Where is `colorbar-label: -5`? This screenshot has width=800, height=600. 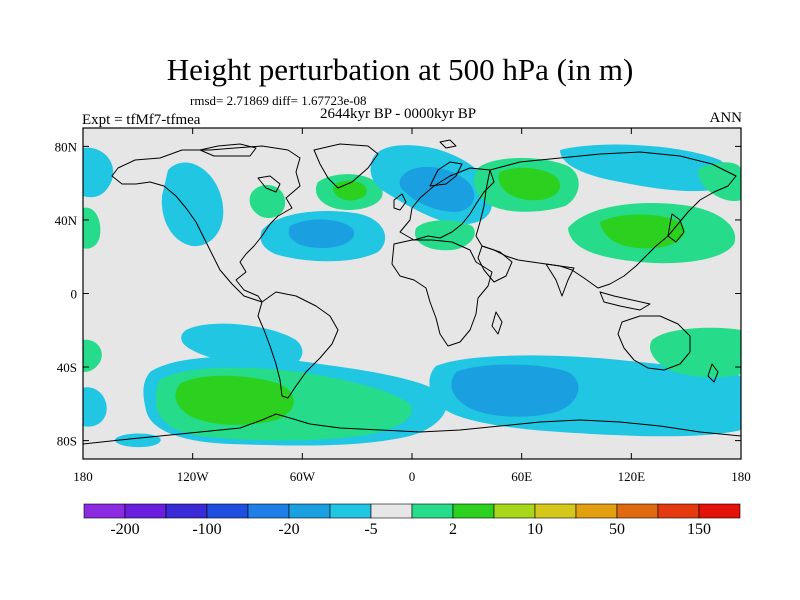 colorbar-label: -5 is located at coordinates (370, 529).